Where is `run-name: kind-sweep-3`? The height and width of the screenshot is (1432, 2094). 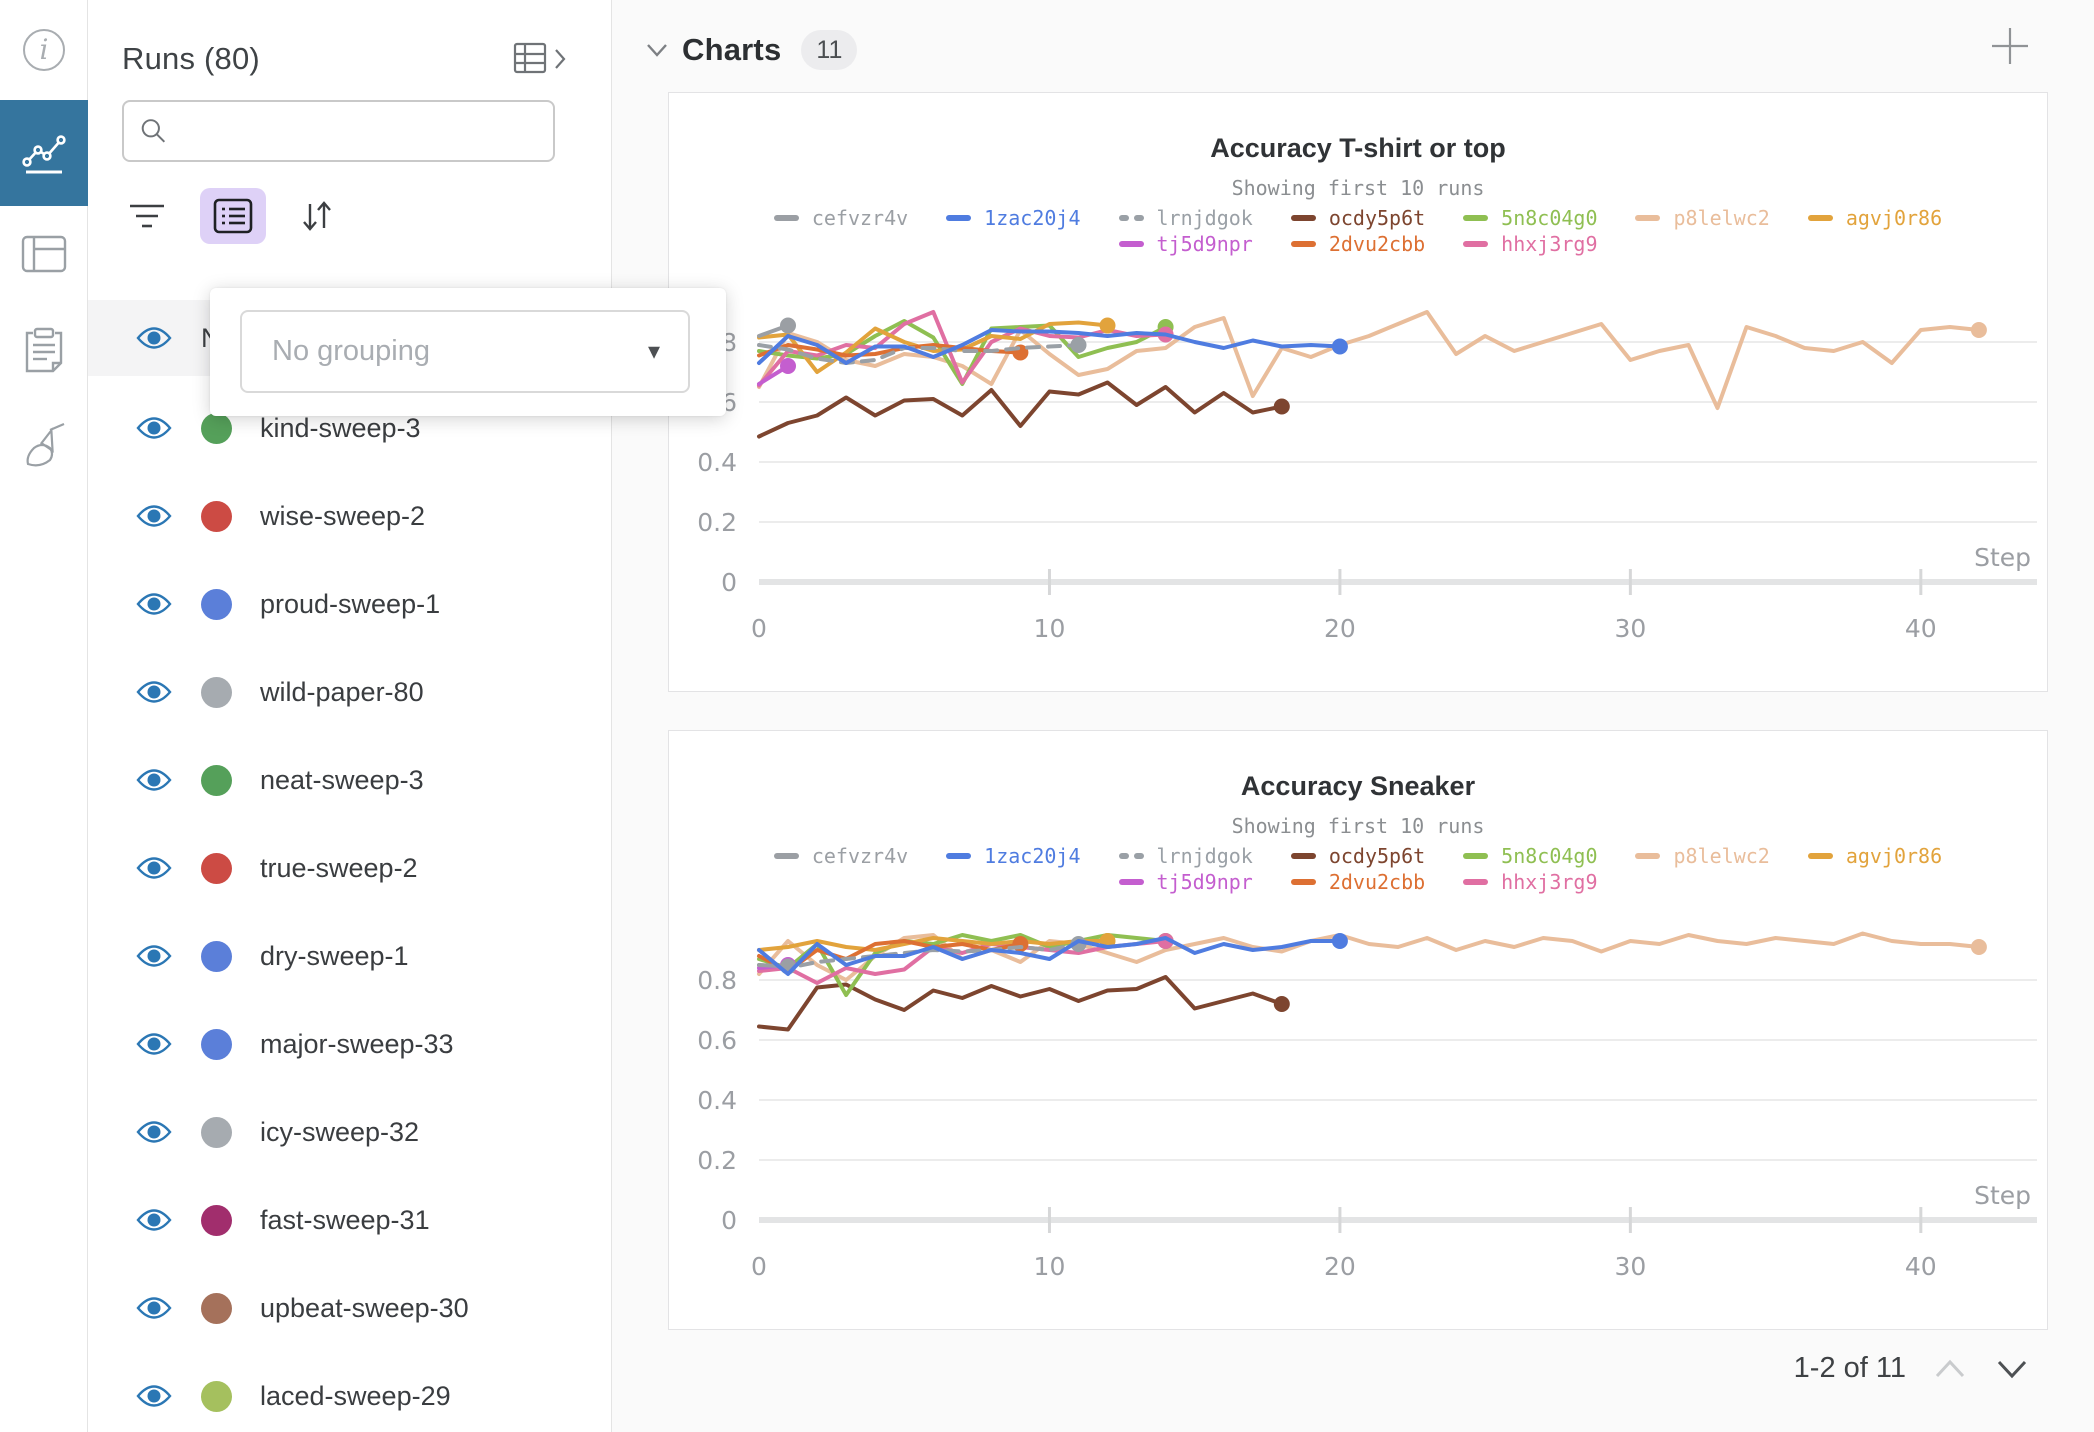 run-name: kind-sweep-3 is located at coordinates (340, 427).